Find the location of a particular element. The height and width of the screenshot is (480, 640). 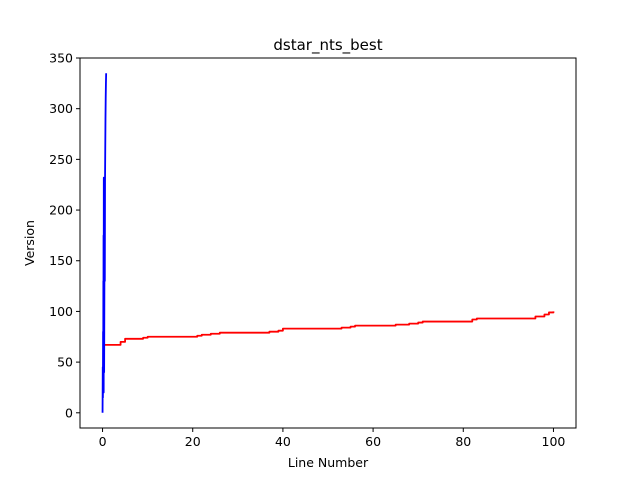

y-tick-label: 200 is located at coordinates (61, 210).